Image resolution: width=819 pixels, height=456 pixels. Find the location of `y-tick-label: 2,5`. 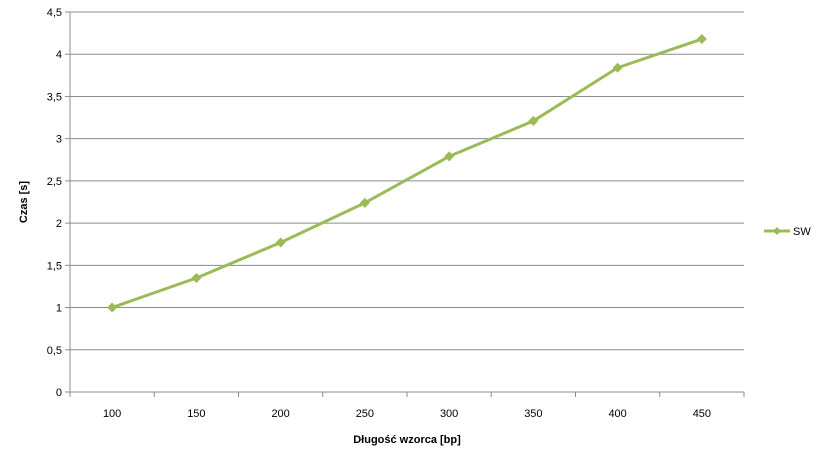

y-tick-label: 2,5 is located at coordinates (54, 182).